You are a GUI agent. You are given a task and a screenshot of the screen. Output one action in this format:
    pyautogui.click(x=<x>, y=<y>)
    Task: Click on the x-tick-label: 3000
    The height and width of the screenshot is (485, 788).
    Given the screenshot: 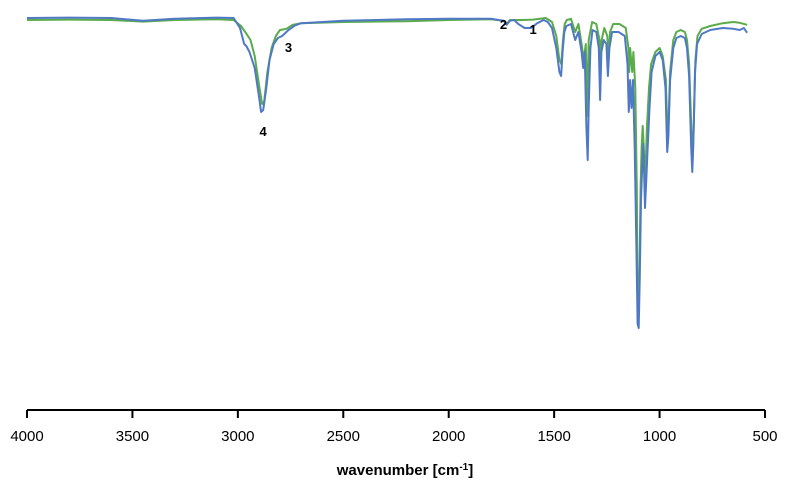 What is the action you would take?
    pyautogui.click(x=237, y=436)
    